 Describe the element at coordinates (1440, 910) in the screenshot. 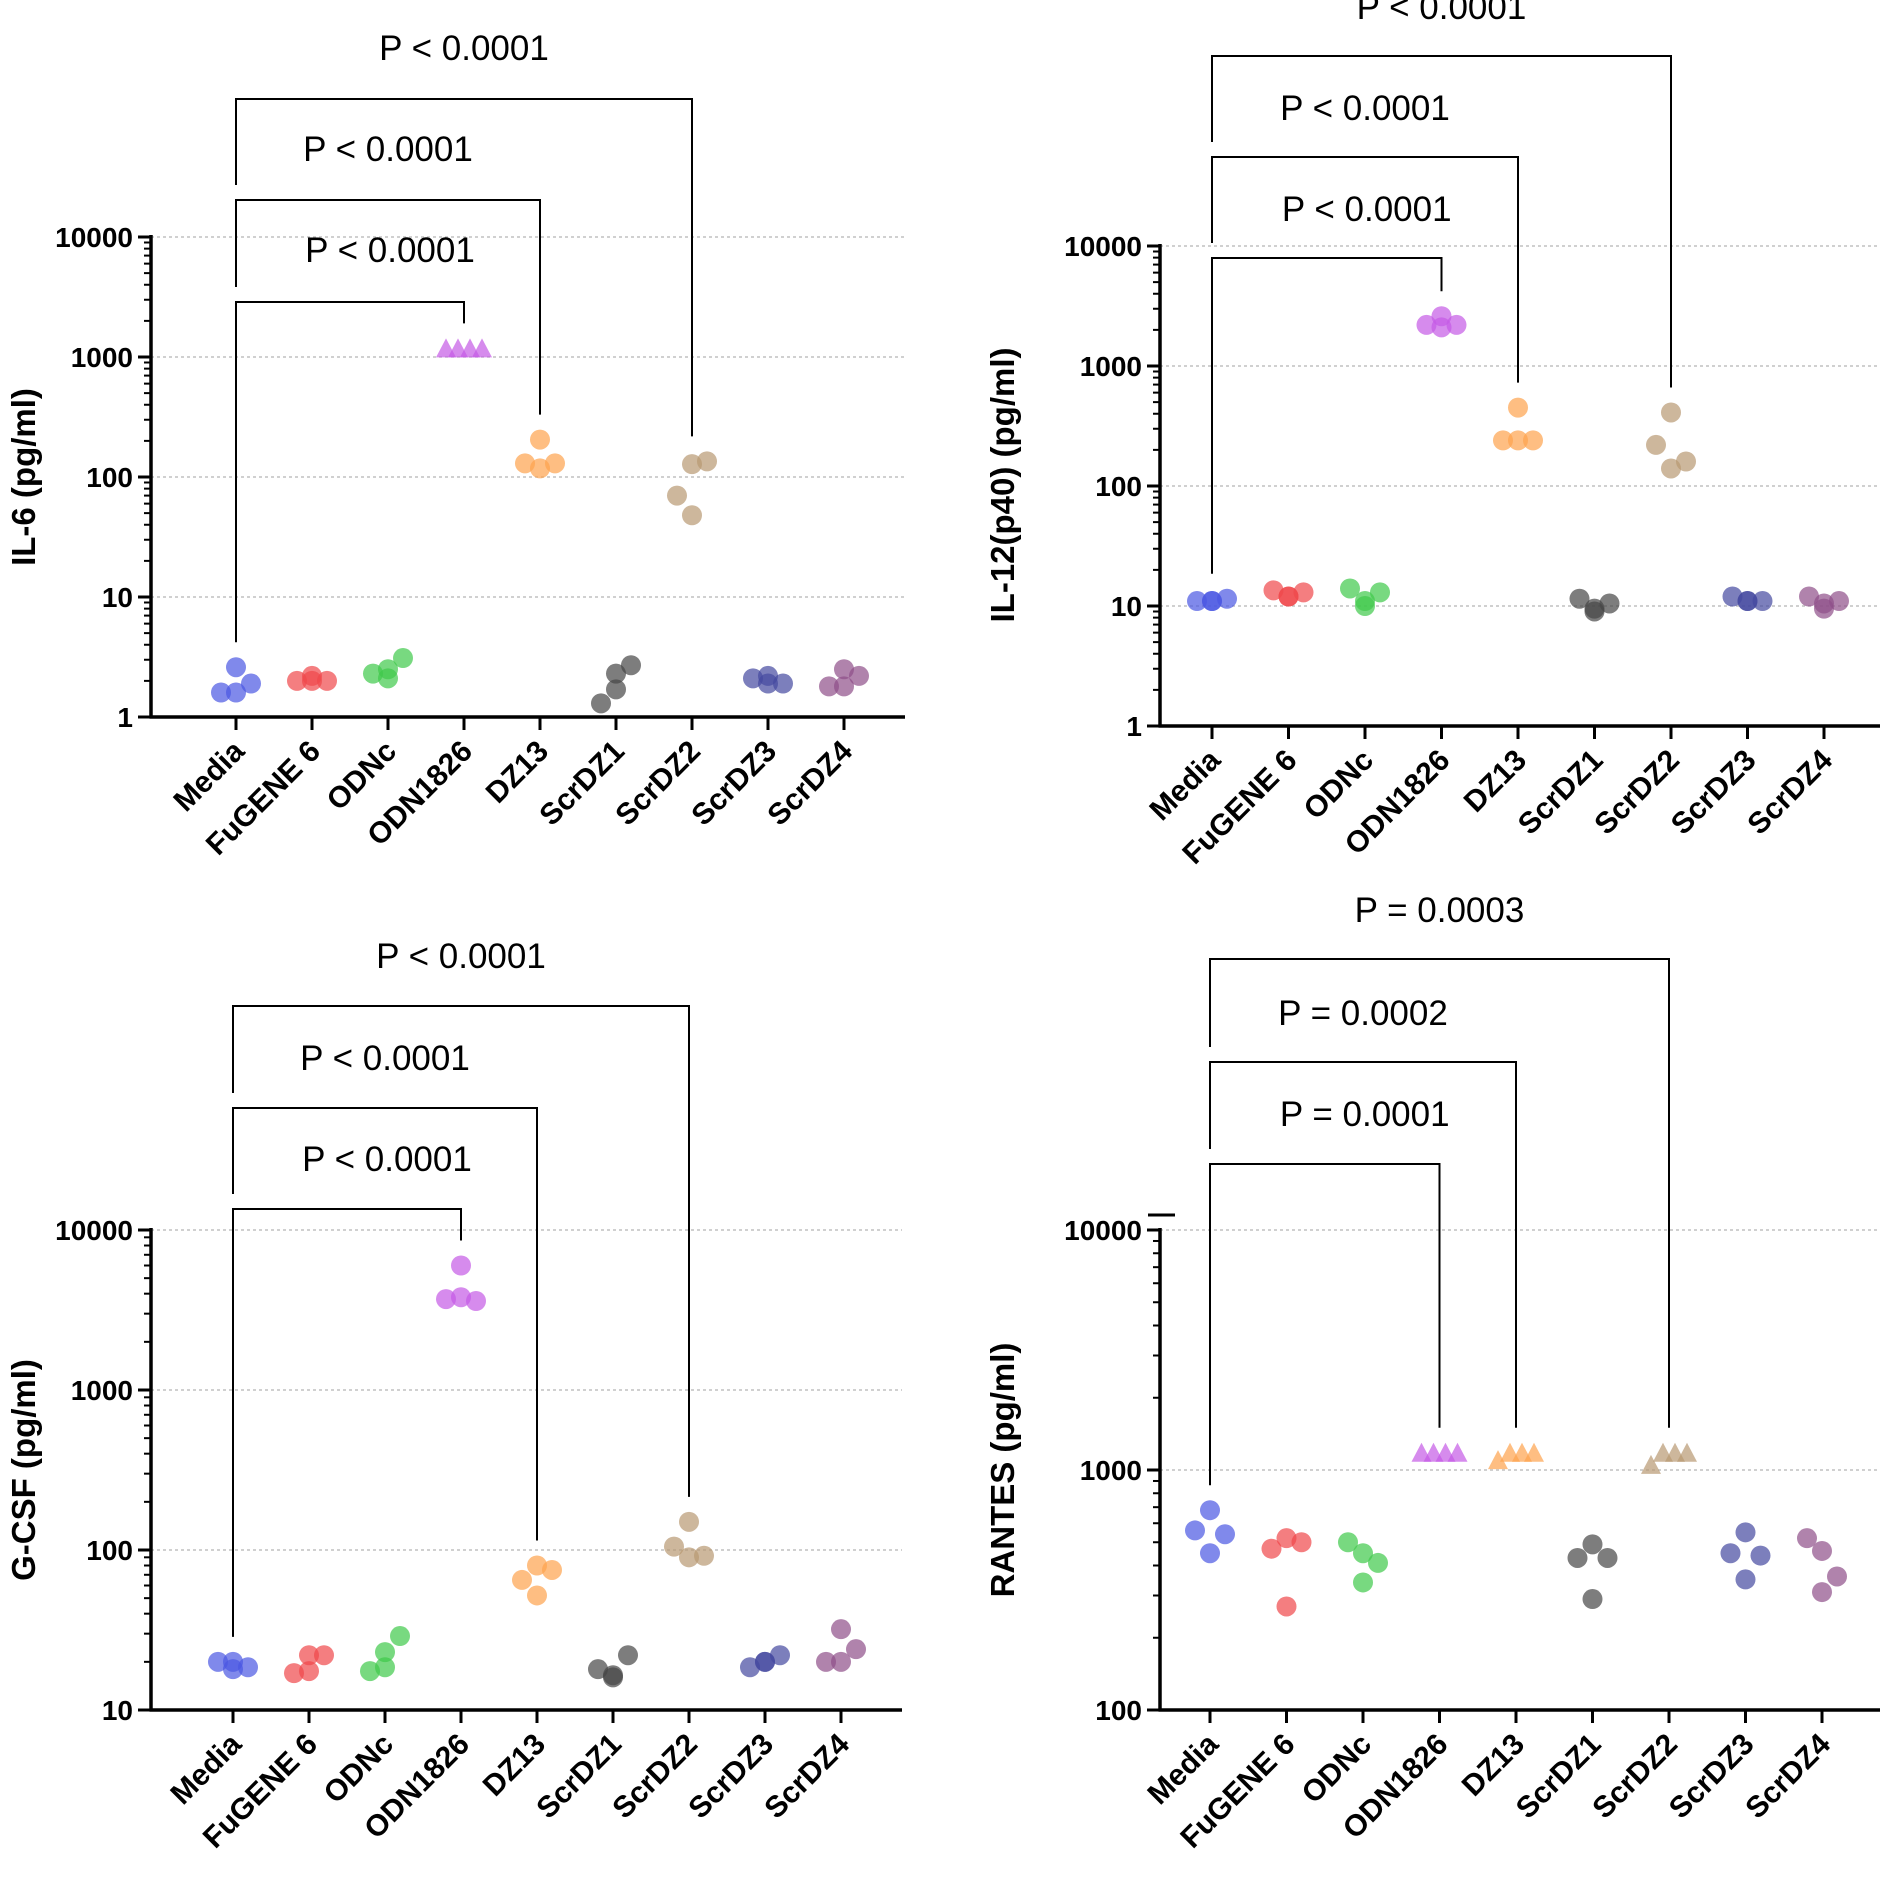

I see `p-value-label: P = 0.0003` at that location.